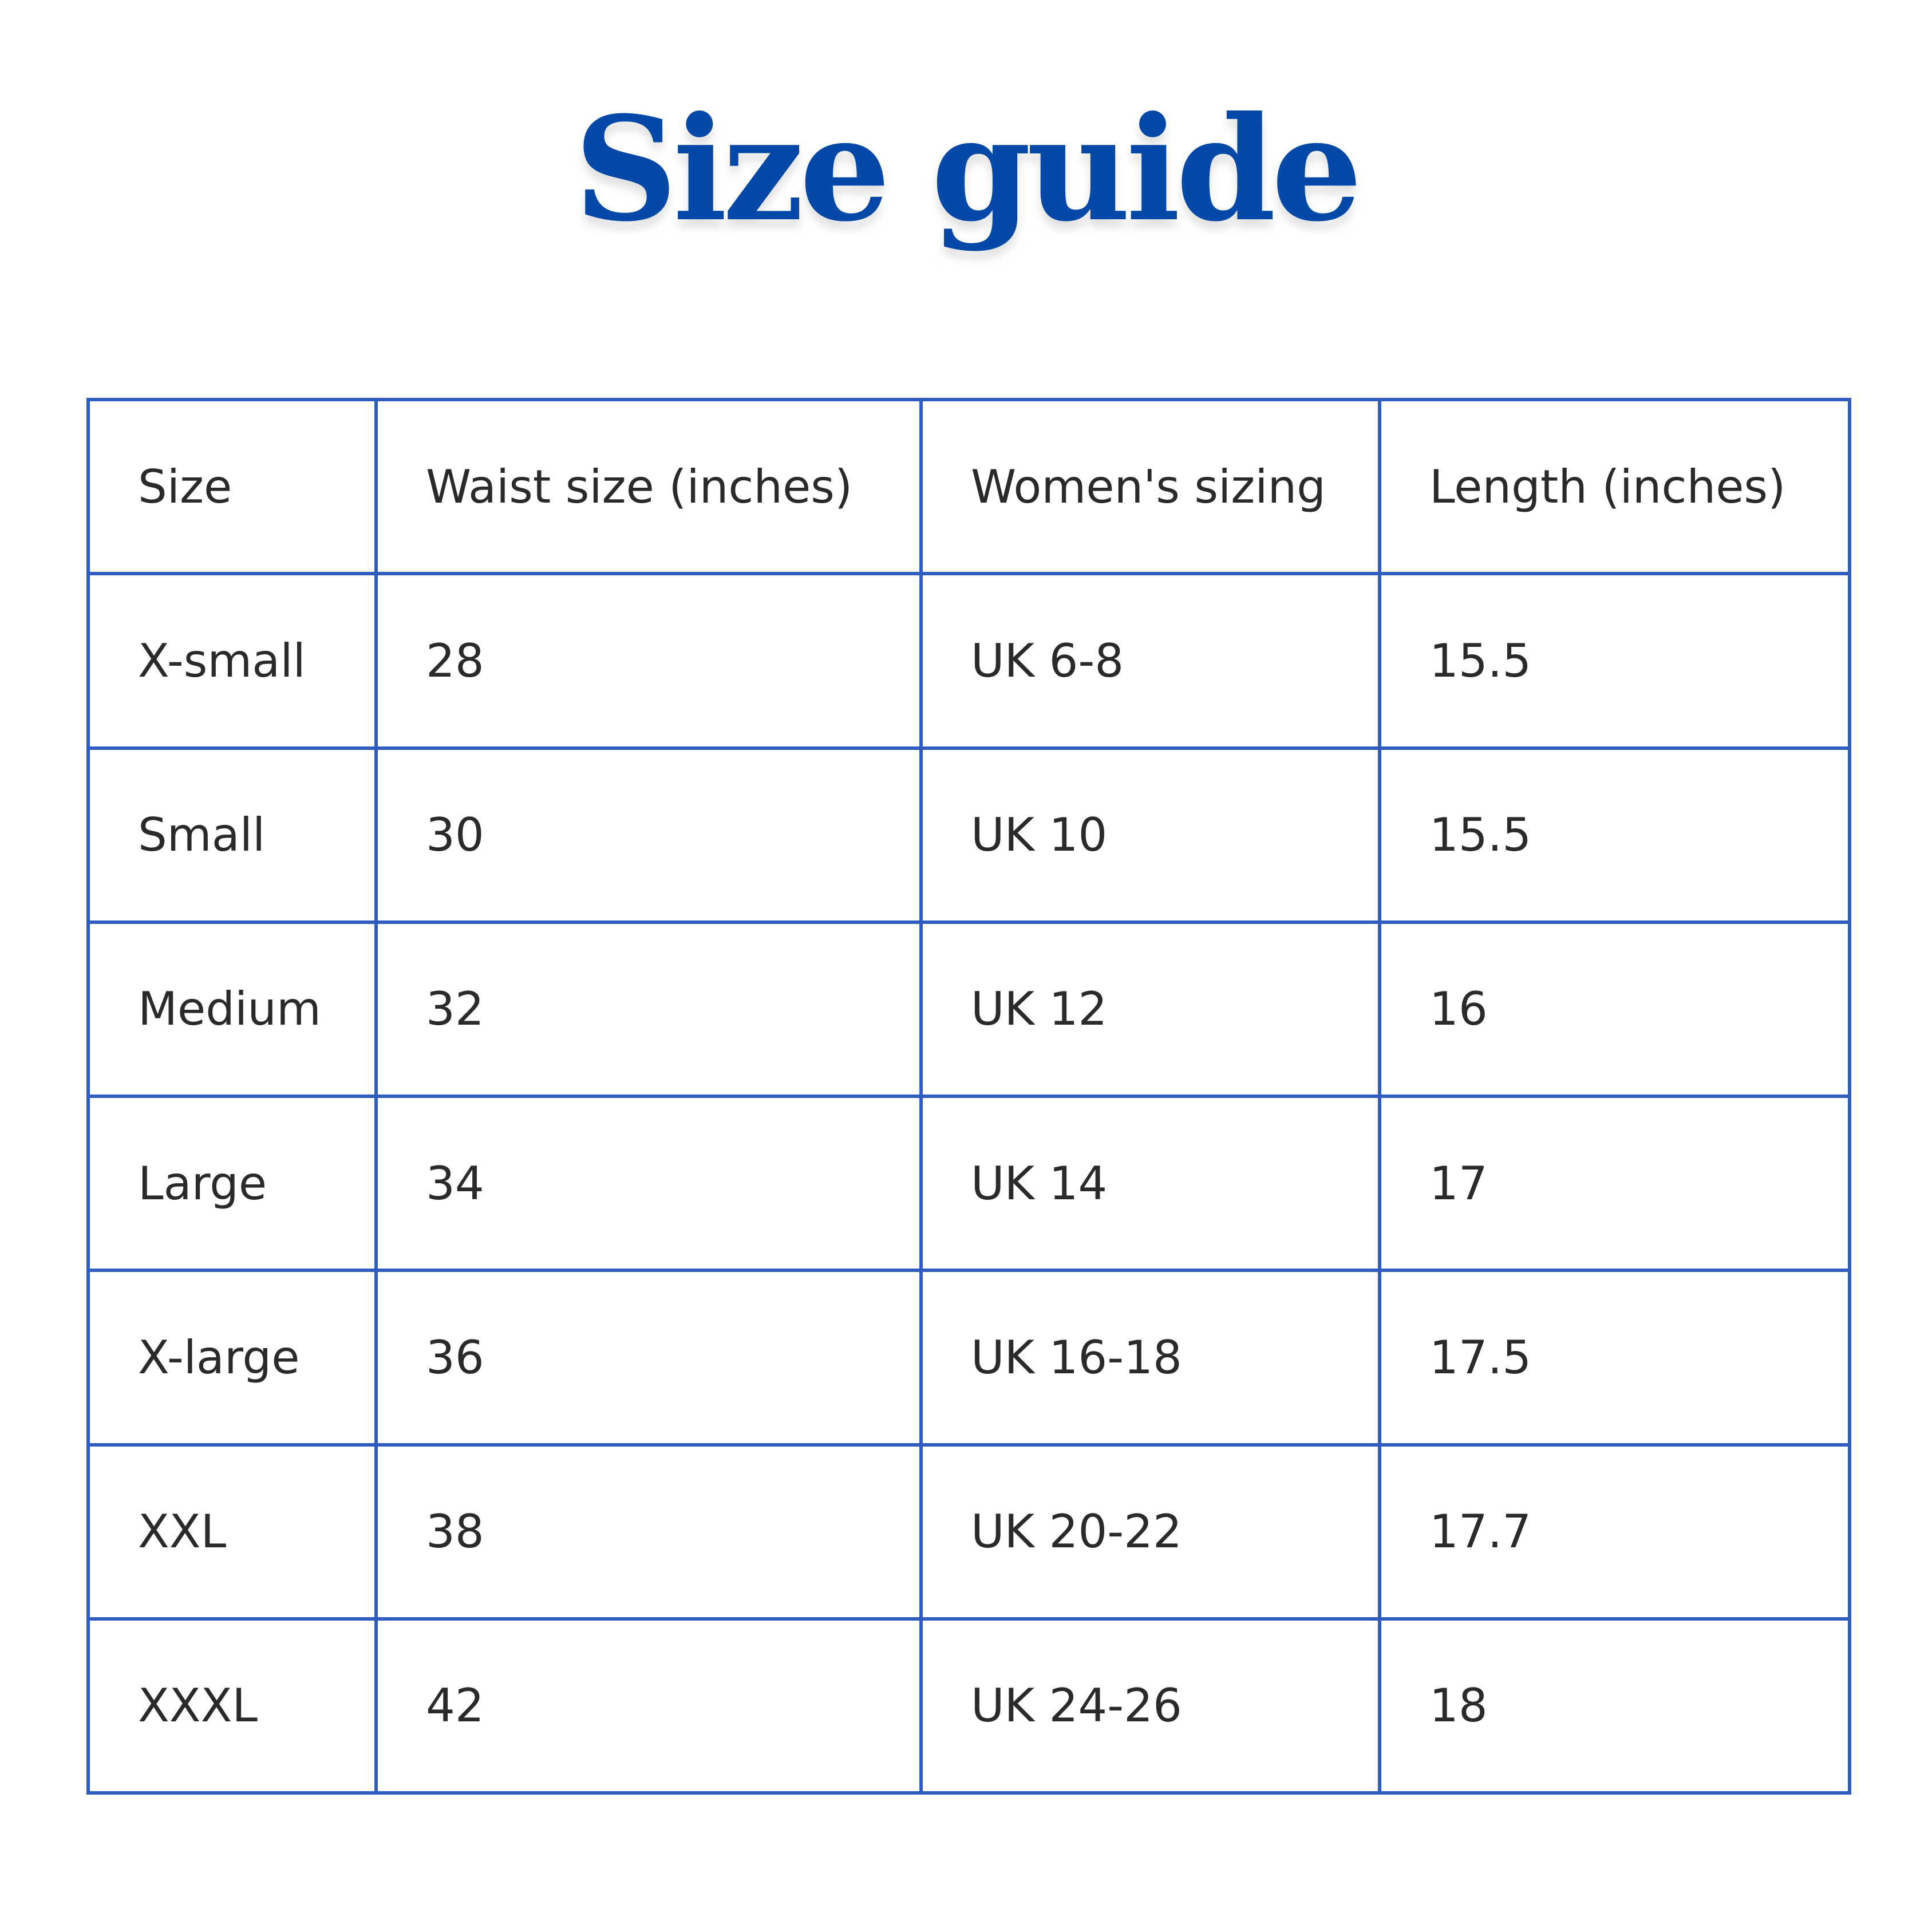  Describe the element at coordinates (1614, 486) in the screenshot. I see `header-cell: Length (inches)` at that location.